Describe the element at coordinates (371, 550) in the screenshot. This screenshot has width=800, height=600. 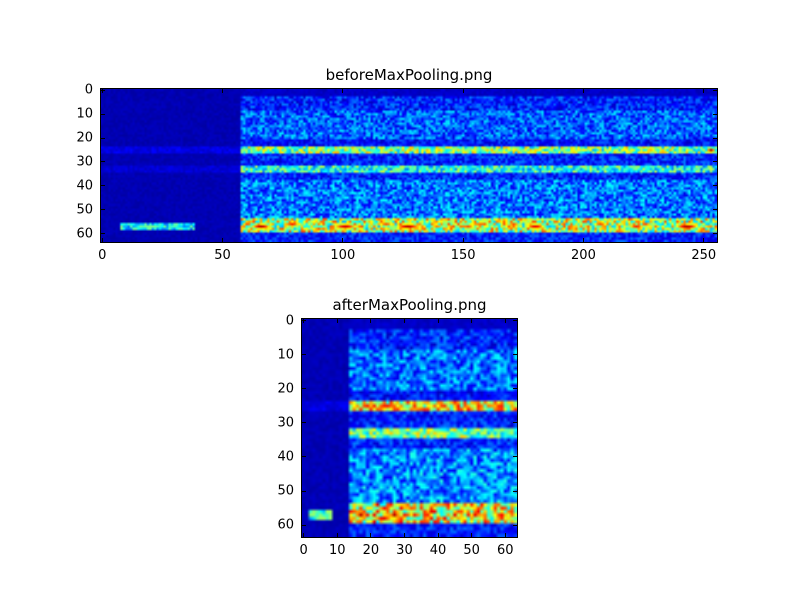
I see `x-tick-label: 20` at that location.